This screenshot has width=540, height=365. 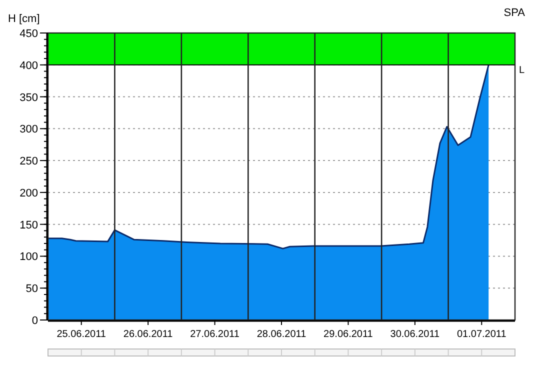 I want to click on x-tick-label: 29.06.2011, so click(x=349, y=334).